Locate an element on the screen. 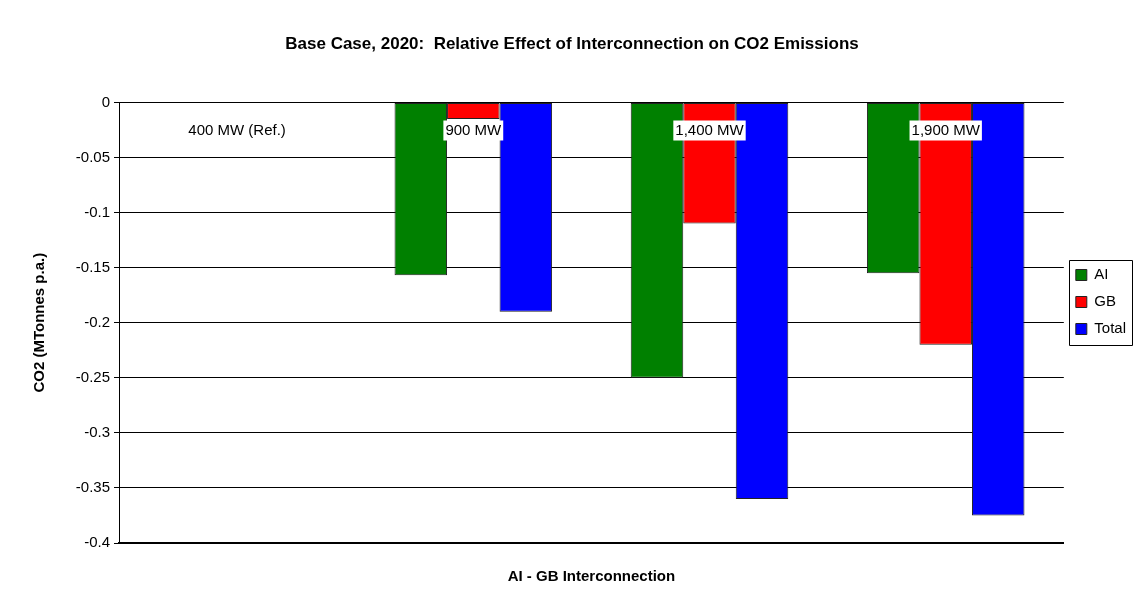 The width and height of the screenshot is (1138, 604). y-tick-label: -0.15 is located at coordinates (92, 266).